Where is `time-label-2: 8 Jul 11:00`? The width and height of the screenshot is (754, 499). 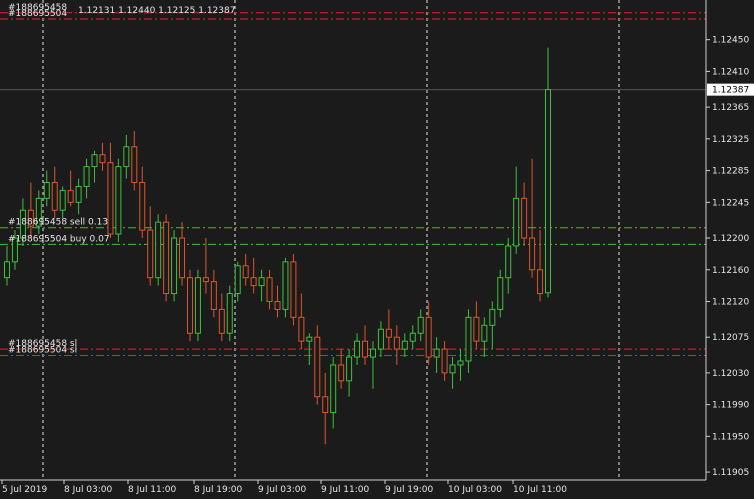 time-label-2: 8 Jul 11:00 is located at coordinates (152, 490).